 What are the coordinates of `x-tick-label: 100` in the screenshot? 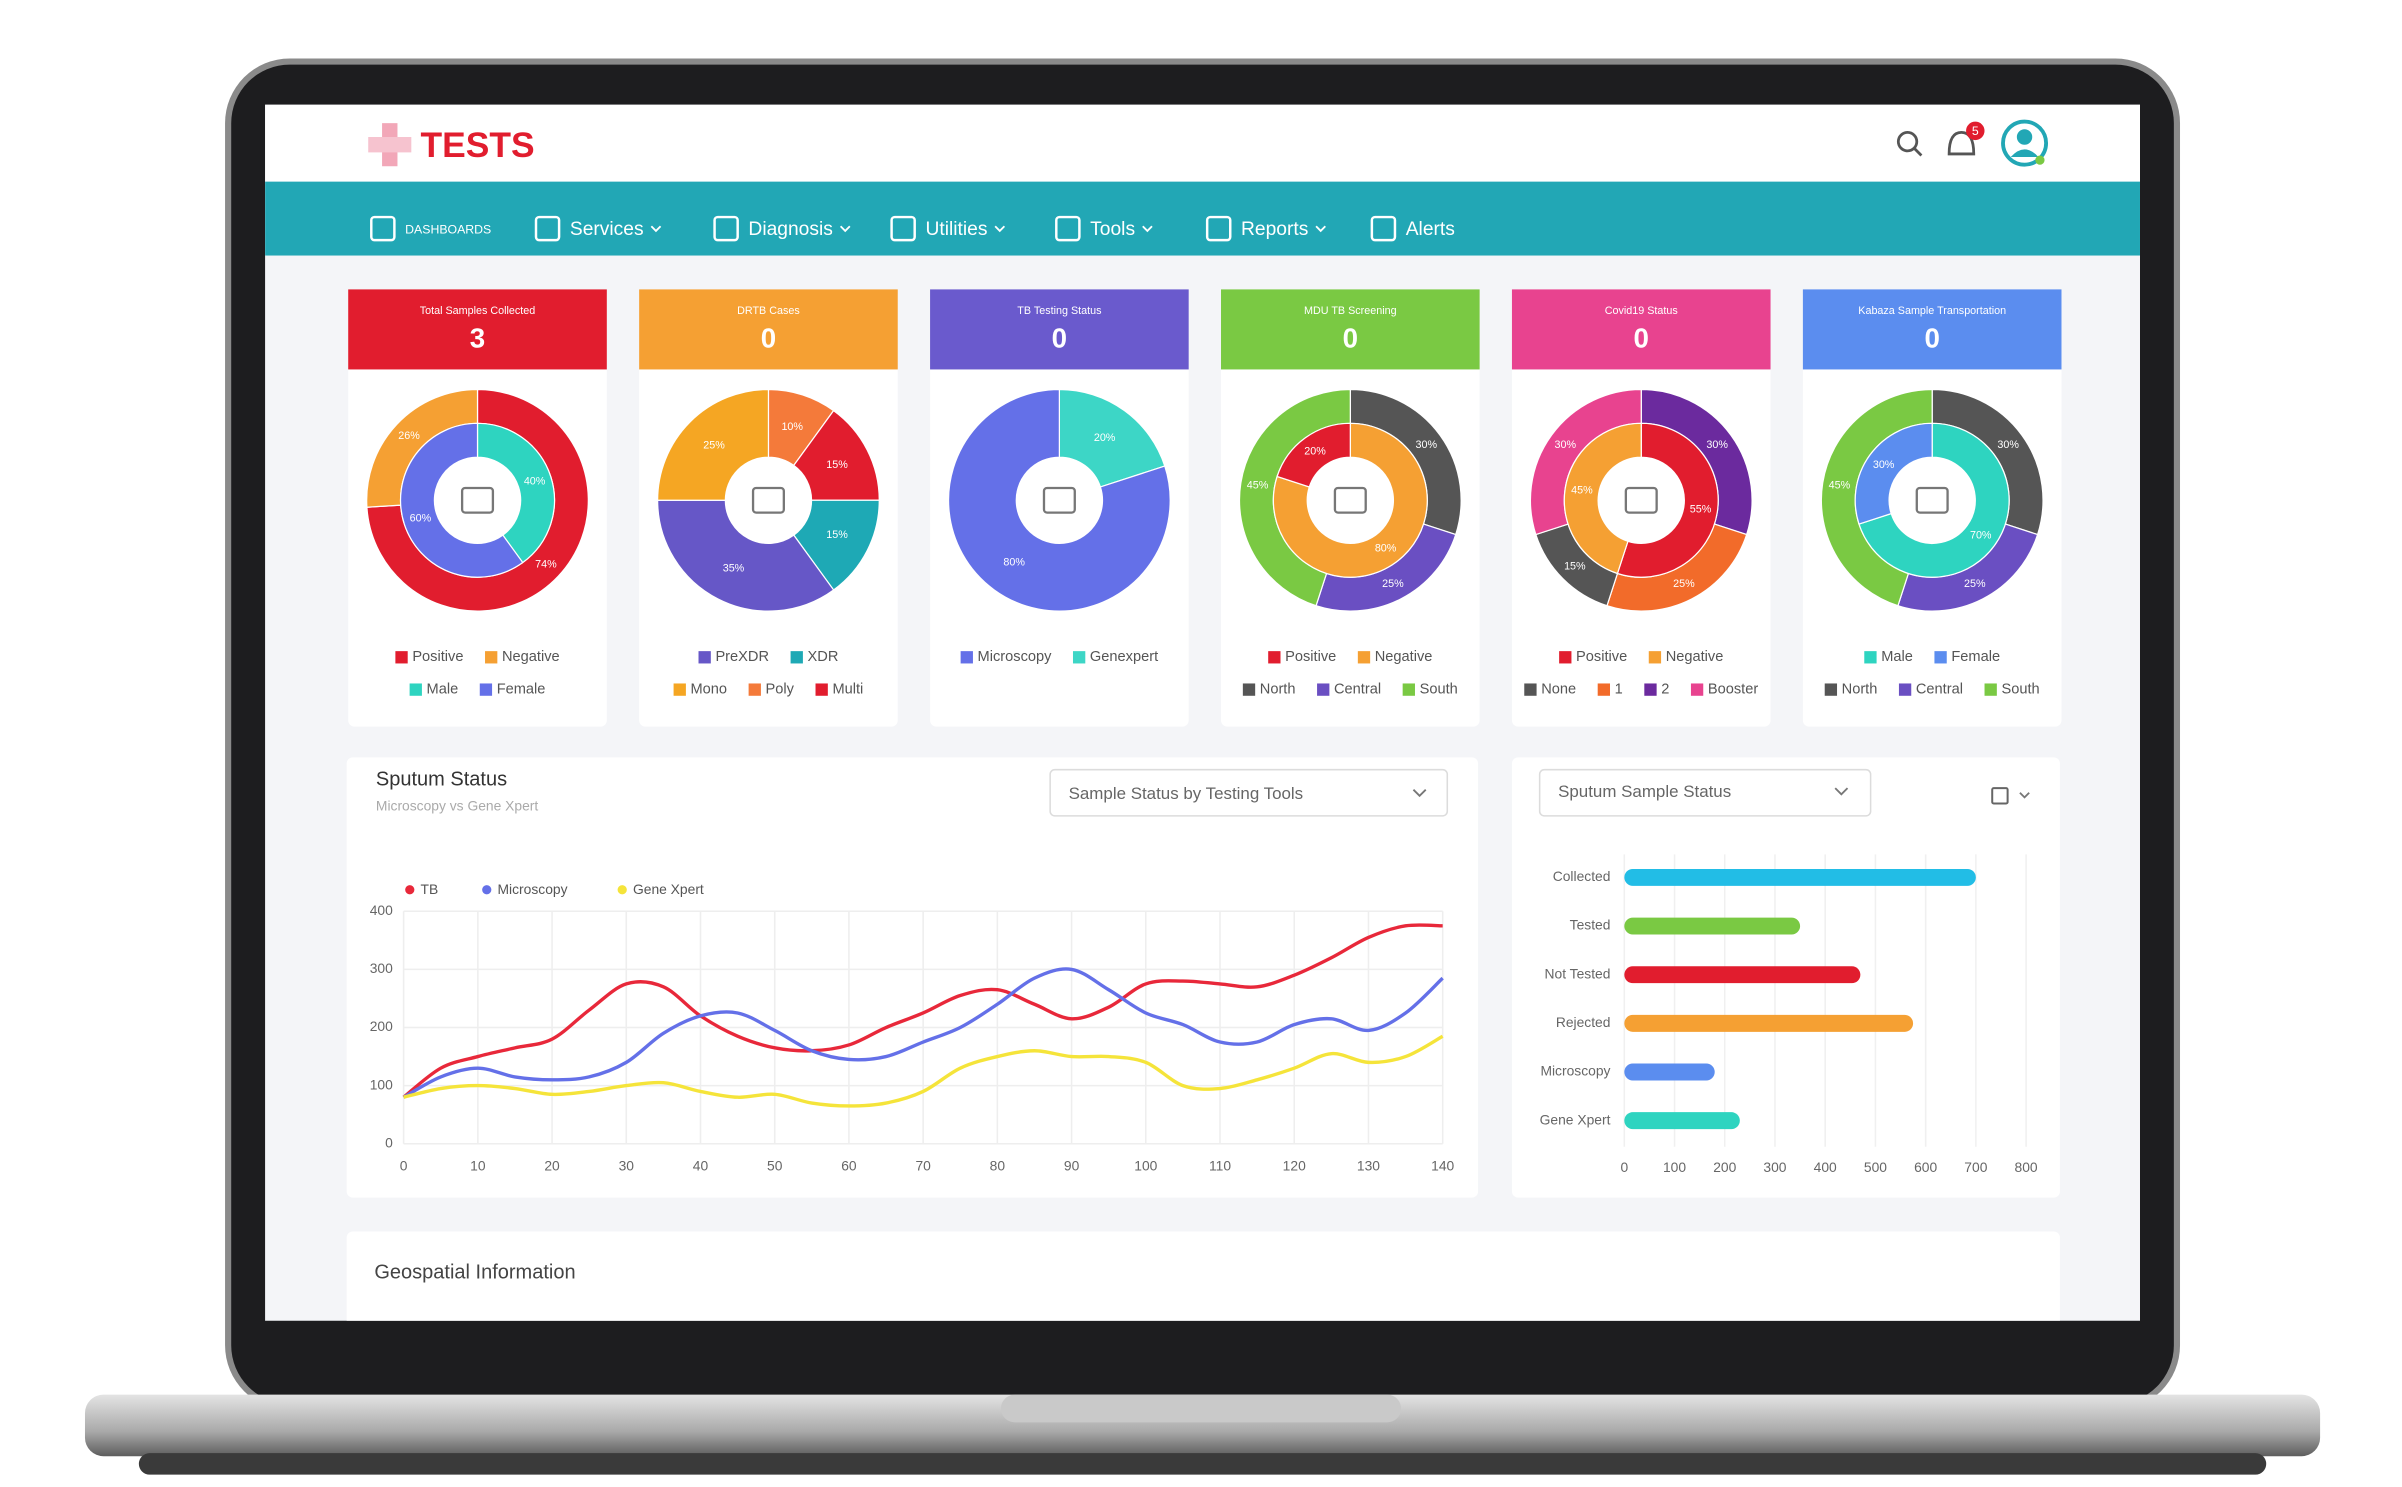 It's located at (1145, 1165).